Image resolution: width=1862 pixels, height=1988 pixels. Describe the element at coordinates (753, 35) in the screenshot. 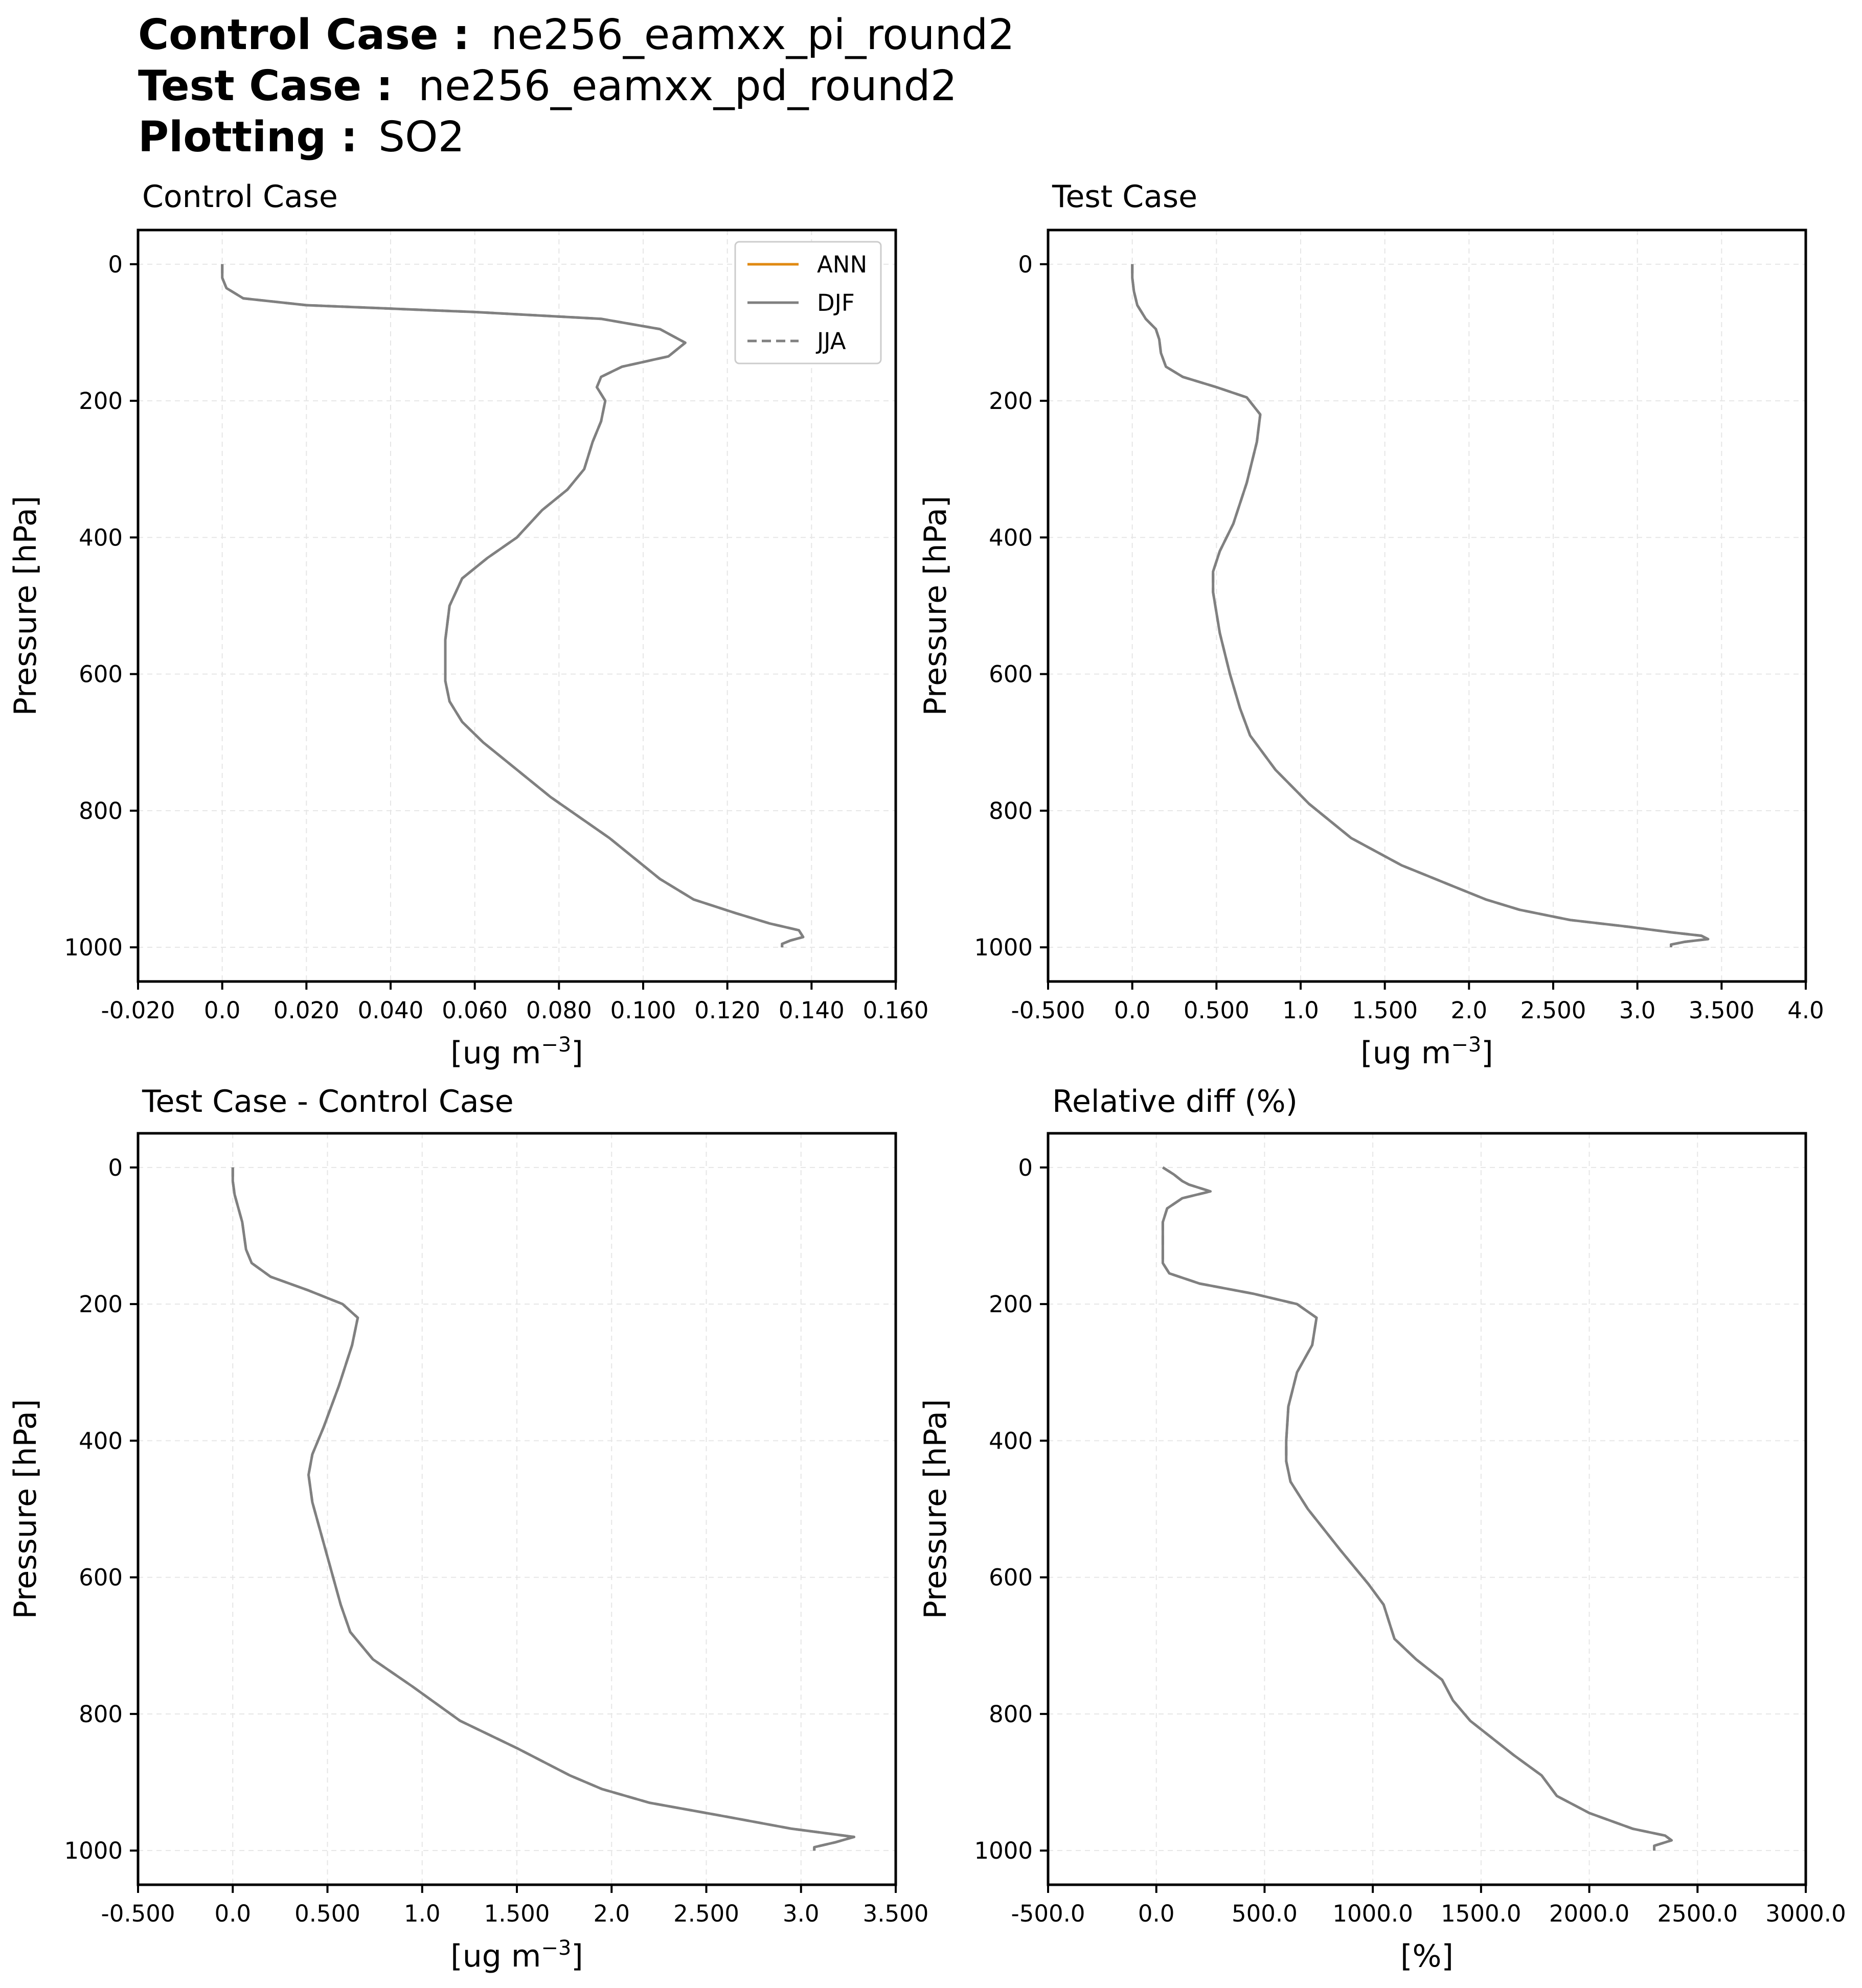

I see `header-control-value: ne256_eamxx_pi_round2` at that location.